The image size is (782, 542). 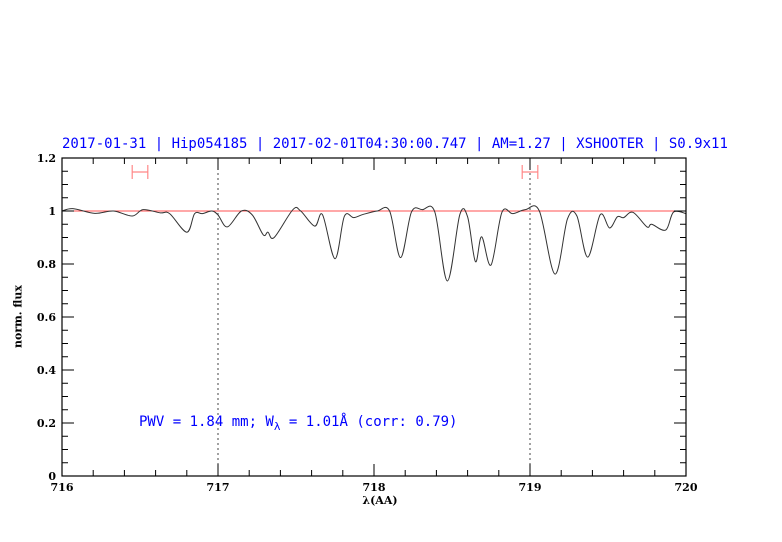 What do you see at coordinates (46, 423) in the screenshot?
I see `y-tick-label: 0.2` at bounding box center [46, 423].